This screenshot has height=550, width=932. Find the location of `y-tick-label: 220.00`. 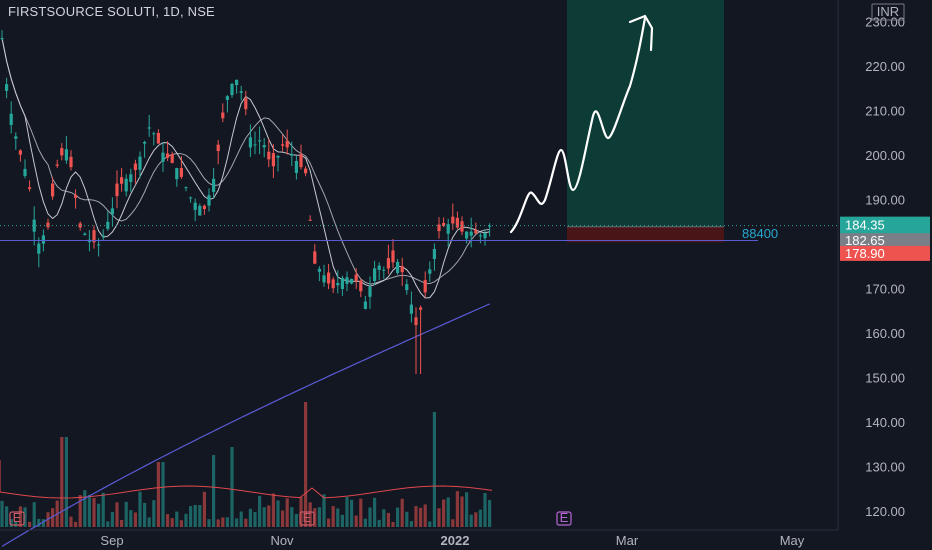

y-tick-label: 220.00 is located at coordinates (885, 66).